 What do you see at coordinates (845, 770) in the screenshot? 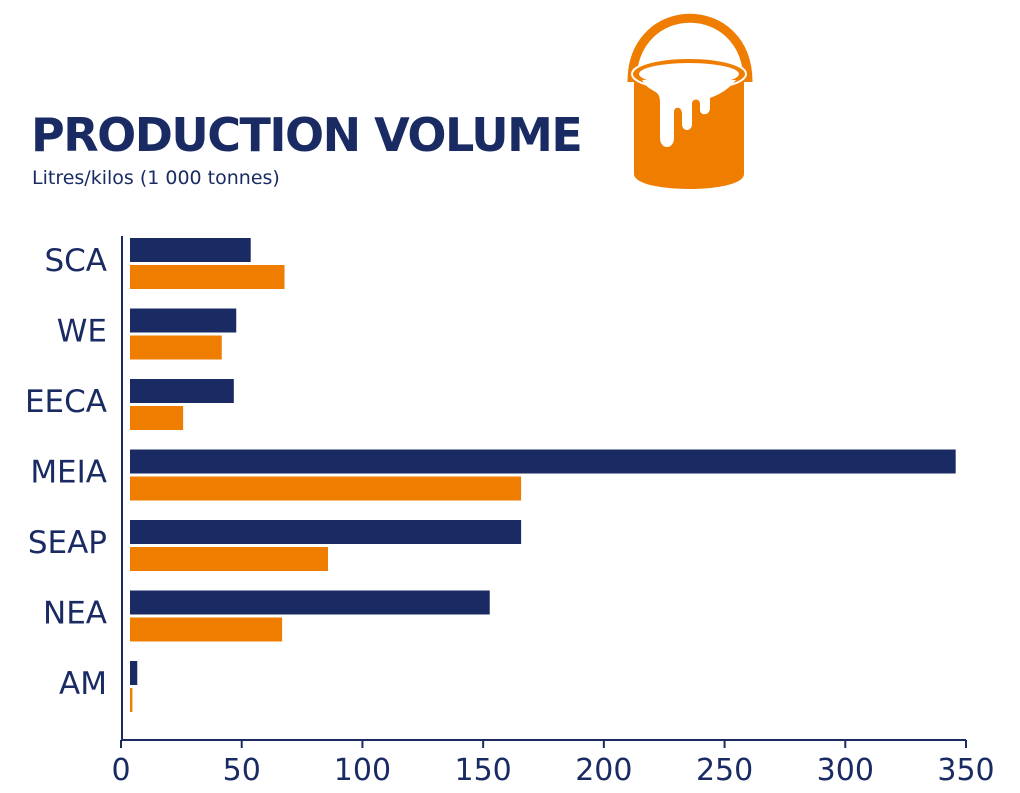
I see `x-tick-label: 300` at bounding box center [845, 770].